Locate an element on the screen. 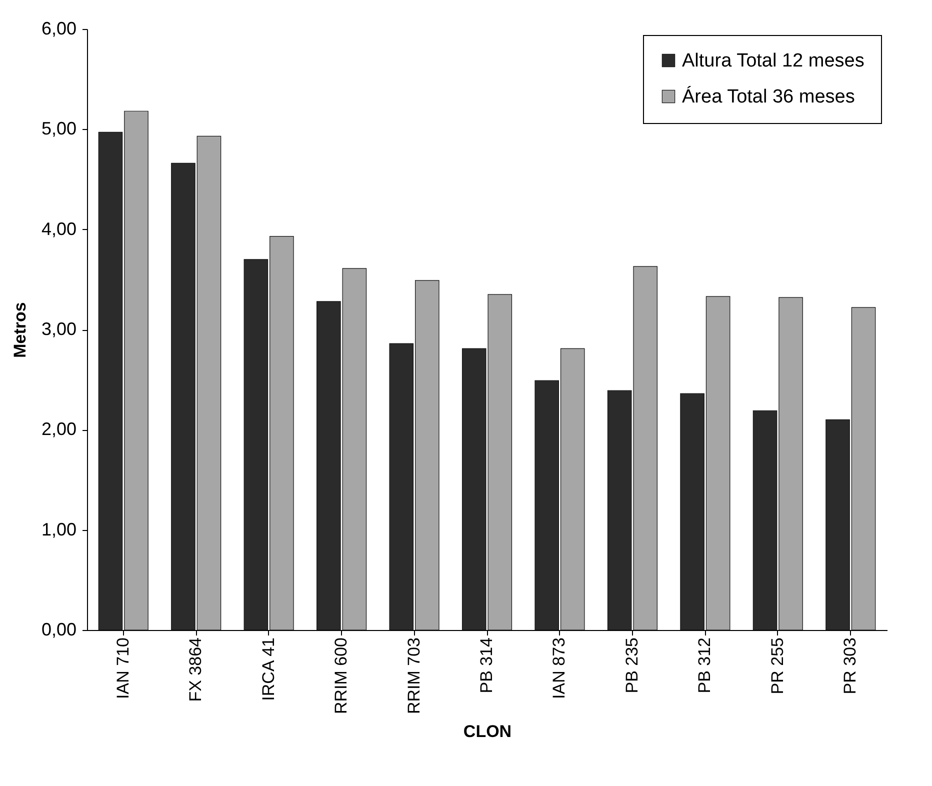  x-tick-label: PB 314 is located at coordinates (486, 666).